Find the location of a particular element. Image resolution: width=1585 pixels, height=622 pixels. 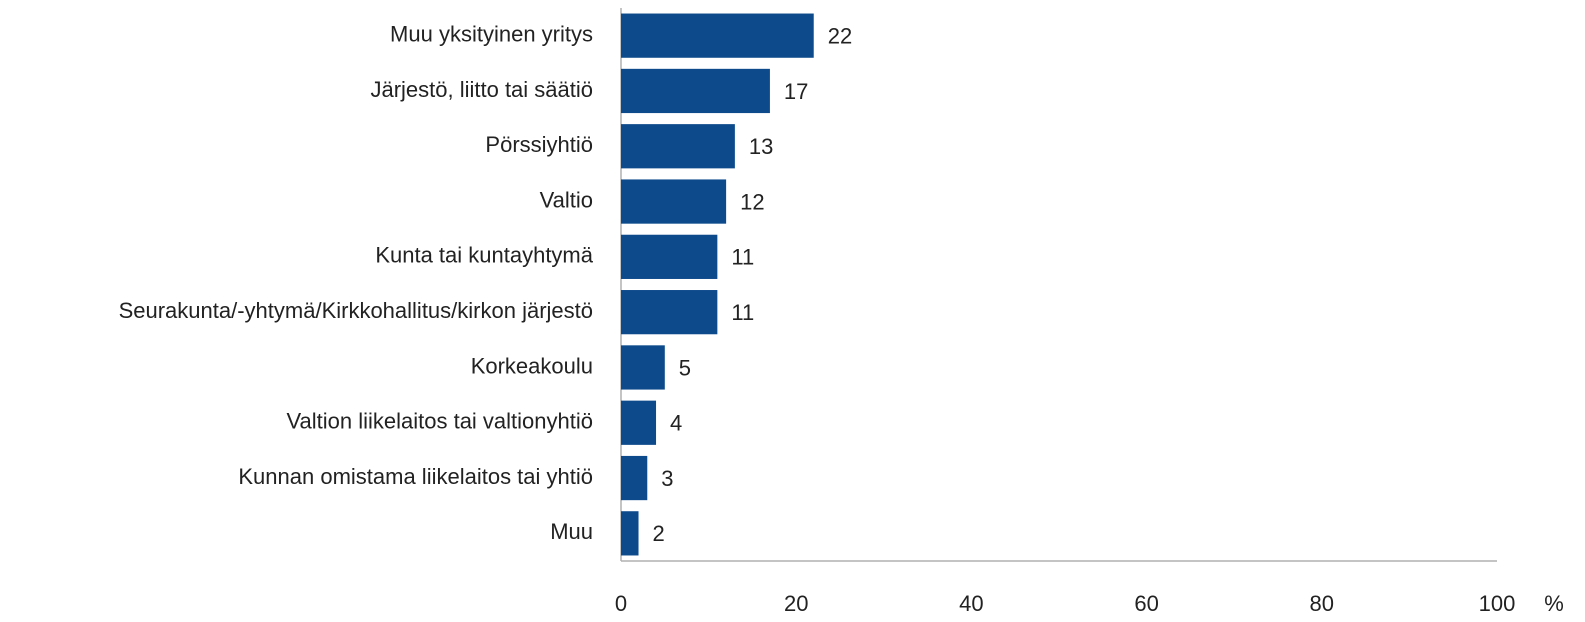

y-tick-label: Valtion liikelaitos tai valtionyhtiö is located at coordinates (439, 421).